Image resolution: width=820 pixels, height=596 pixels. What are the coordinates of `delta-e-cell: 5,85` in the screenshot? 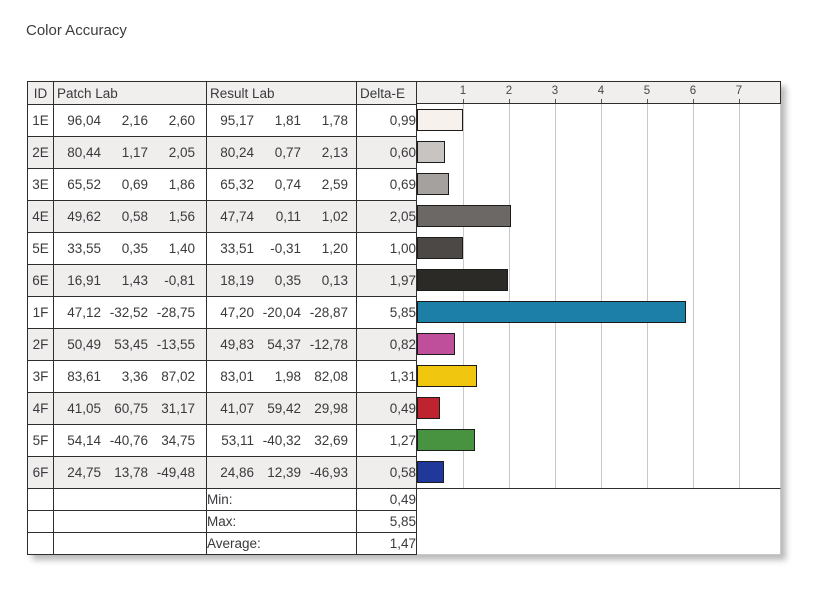 It's located at (386, 312).